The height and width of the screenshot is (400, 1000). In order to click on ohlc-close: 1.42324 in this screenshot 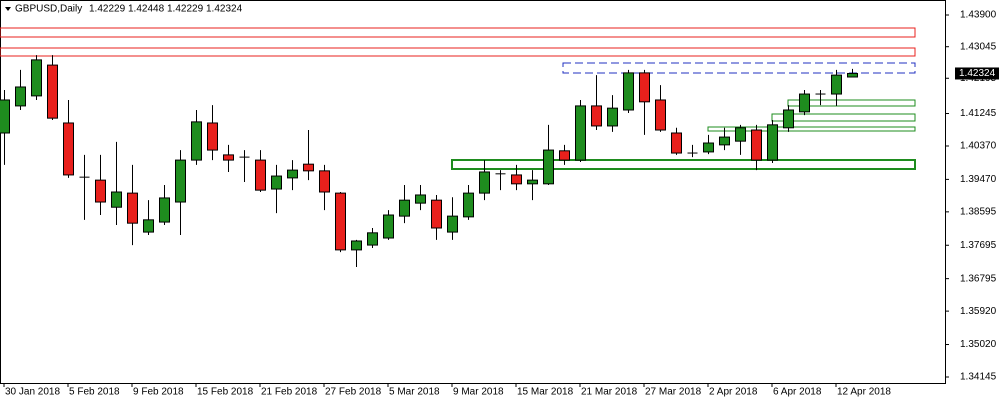, I will do `click(224, 9)`.